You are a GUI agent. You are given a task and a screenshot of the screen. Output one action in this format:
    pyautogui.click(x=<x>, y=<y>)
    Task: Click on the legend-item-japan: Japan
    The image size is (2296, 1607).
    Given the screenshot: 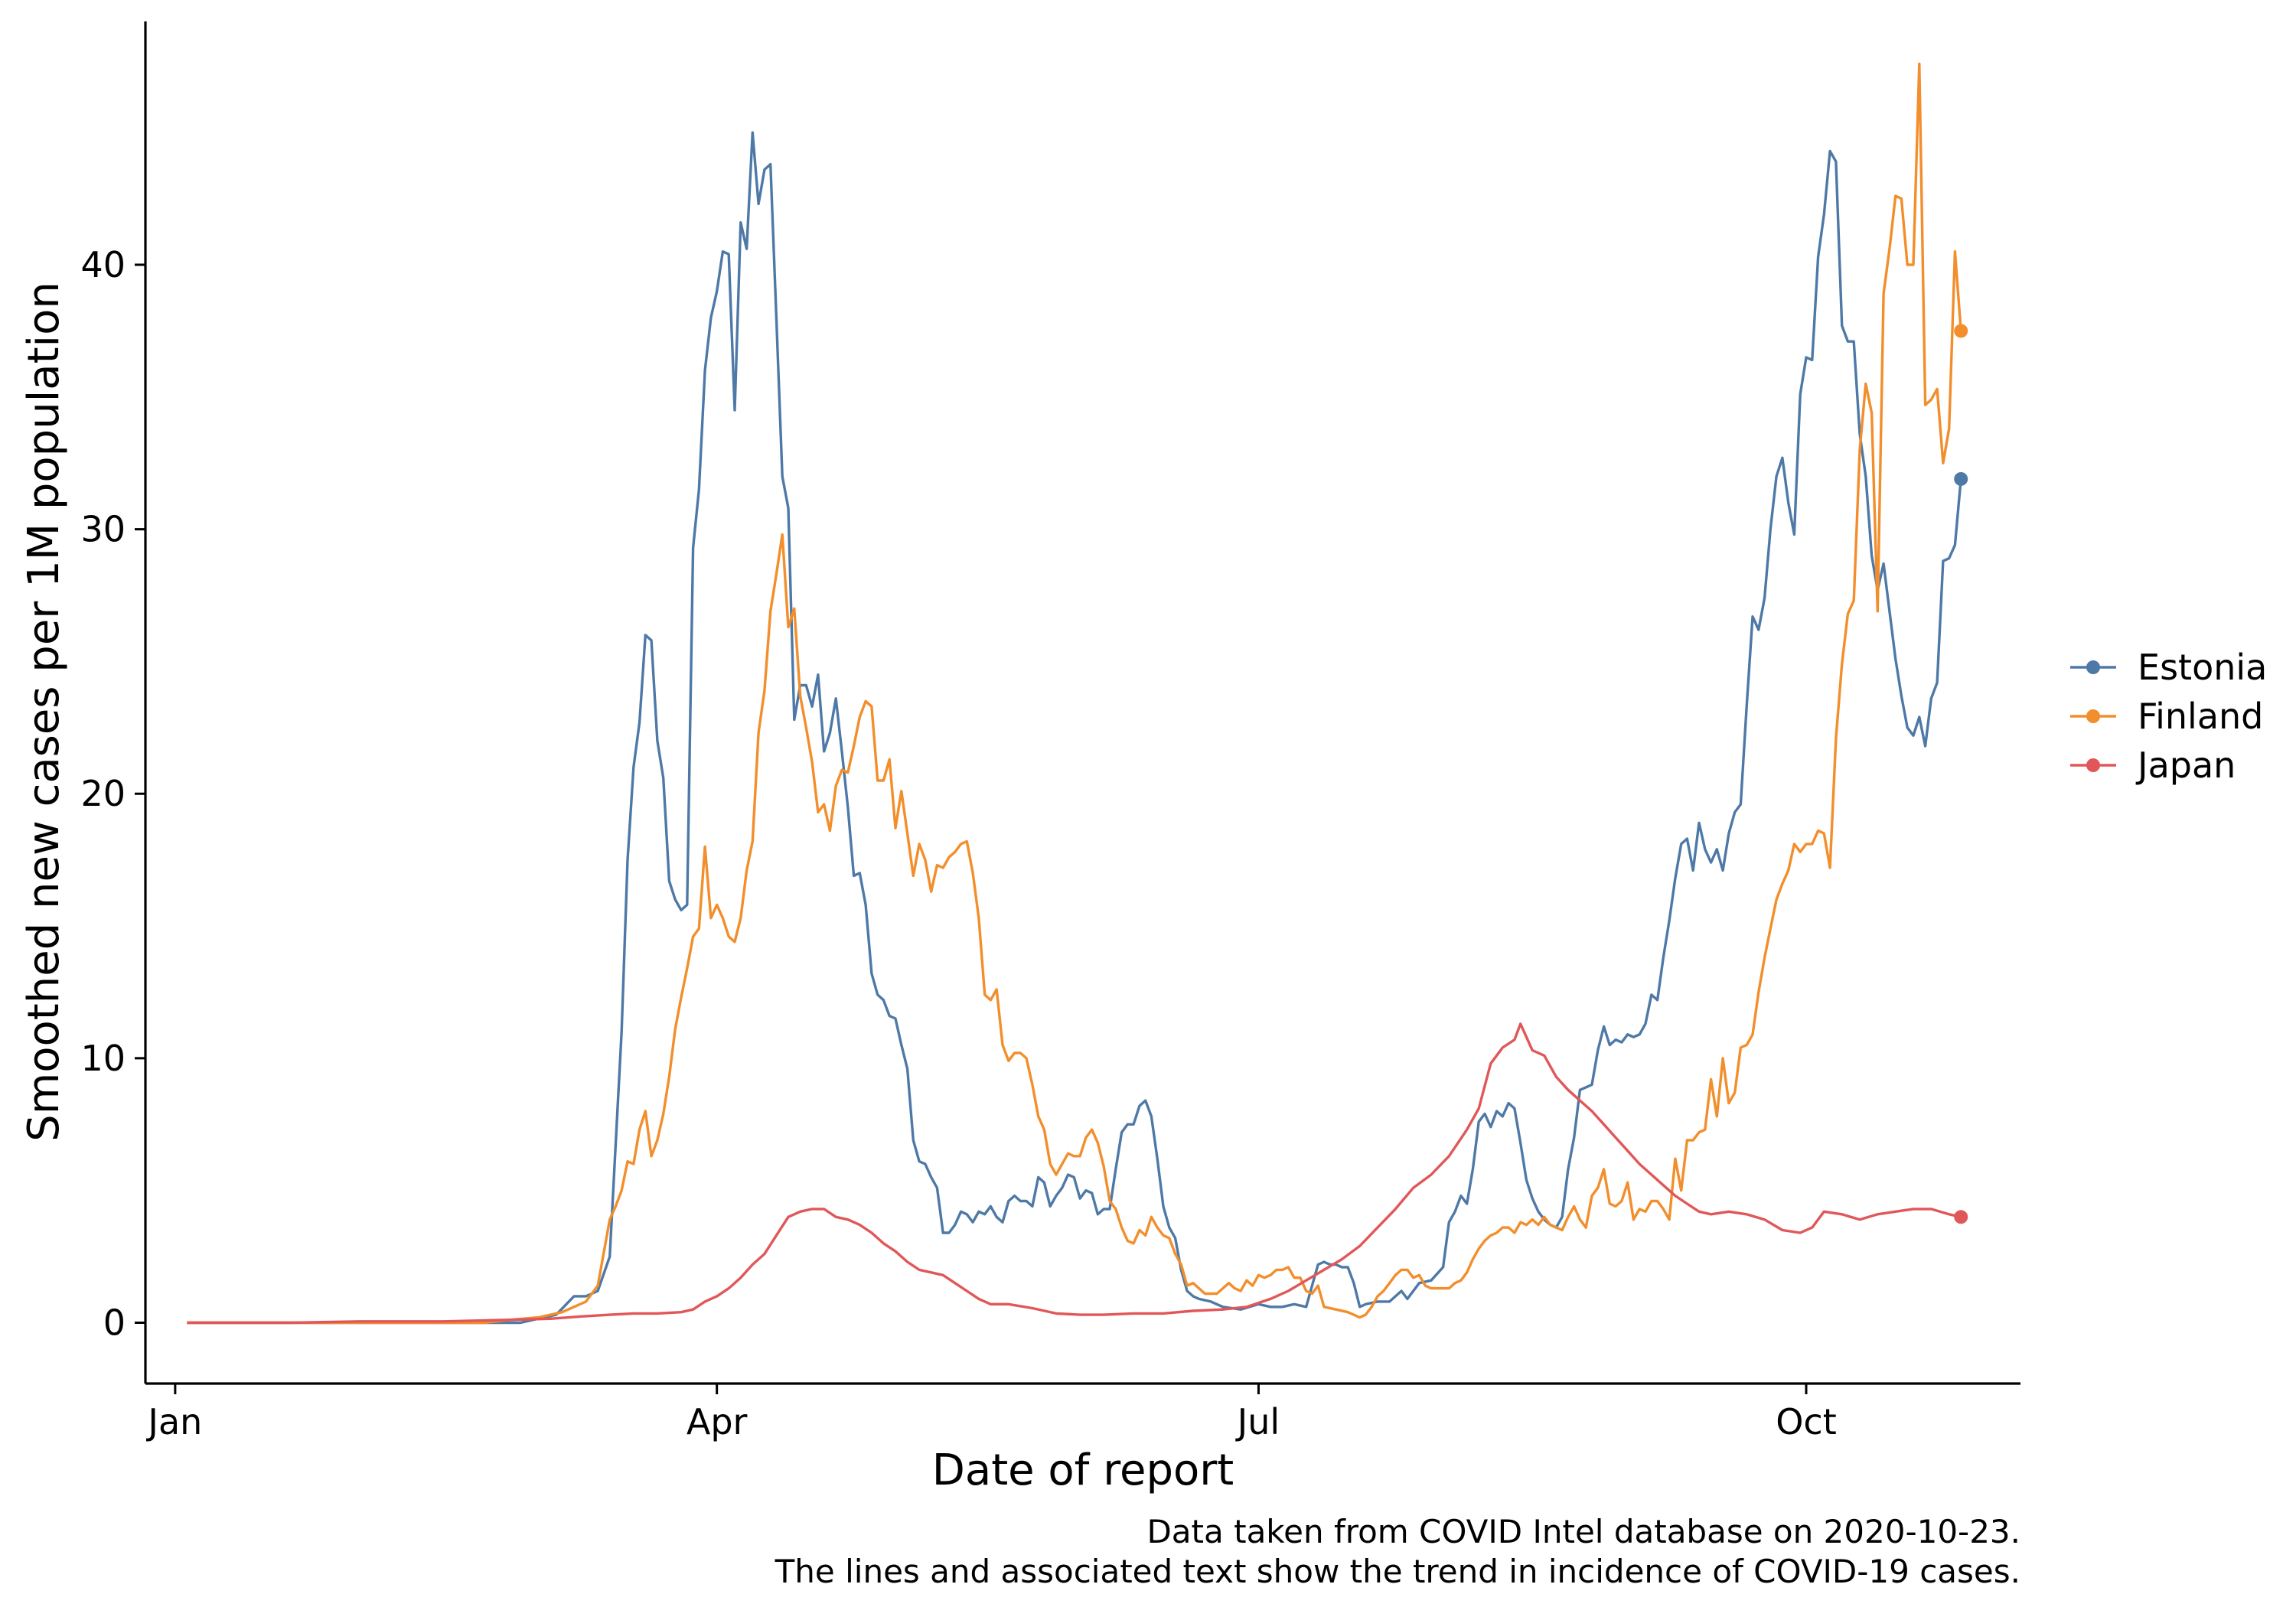 What is the action you would take?
    pyautogui.click(x=2153, y=765)
    